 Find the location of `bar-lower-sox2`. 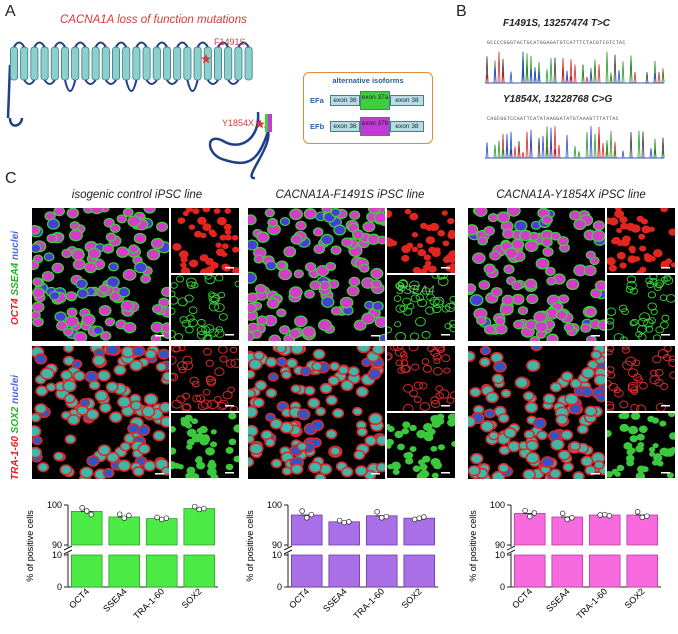

bar-lower-sox2 is located at coordinates (419, 571).